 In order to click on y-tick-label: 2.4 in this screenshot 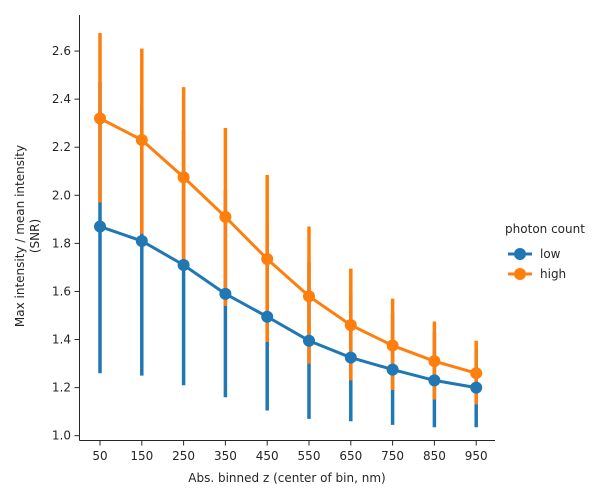, I will do `click(61, 99)`.